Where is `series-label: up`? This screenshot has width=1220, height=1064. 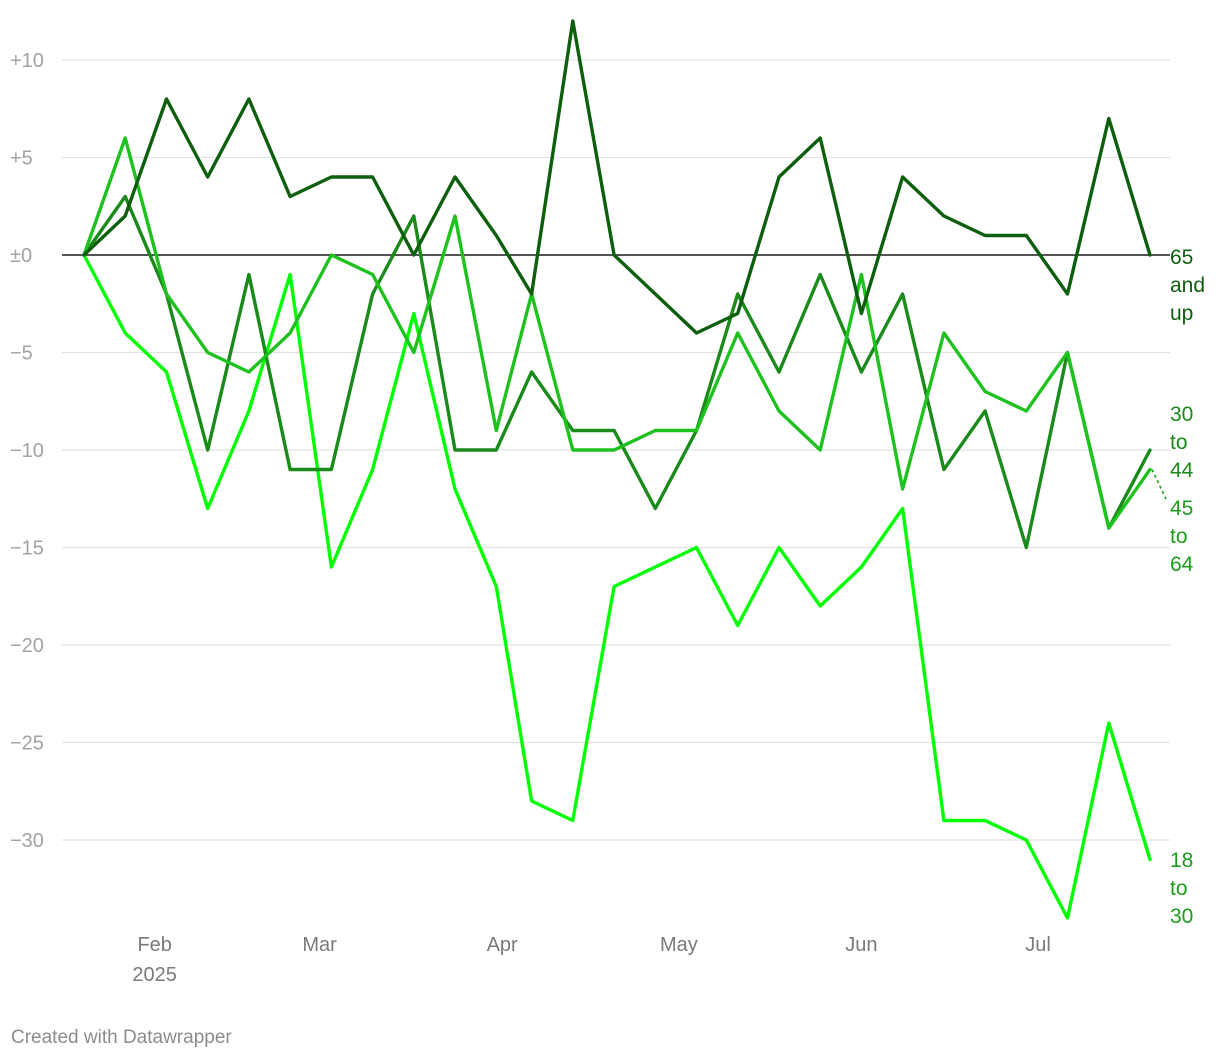 series-label: up is located at coordinates (1181, 313).